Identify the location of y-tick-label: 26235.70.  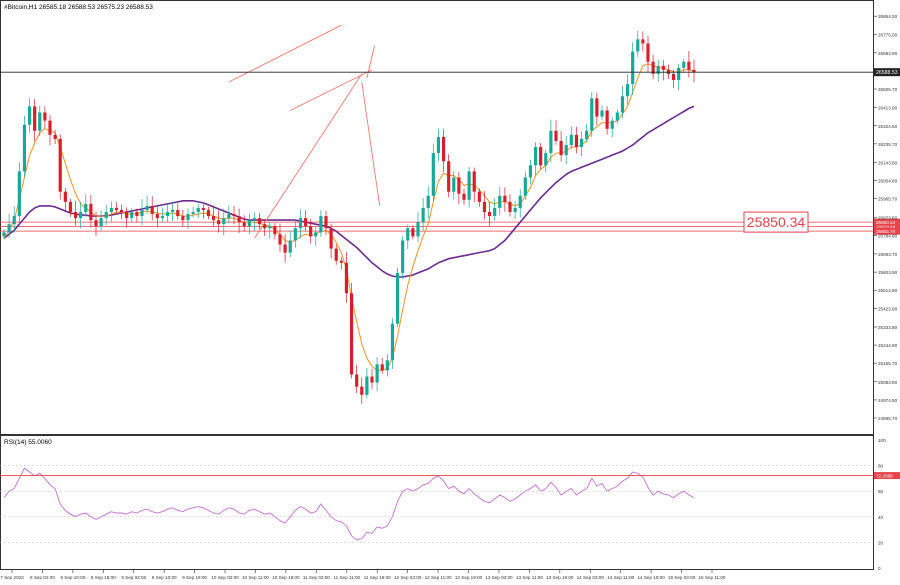
(888, 144).